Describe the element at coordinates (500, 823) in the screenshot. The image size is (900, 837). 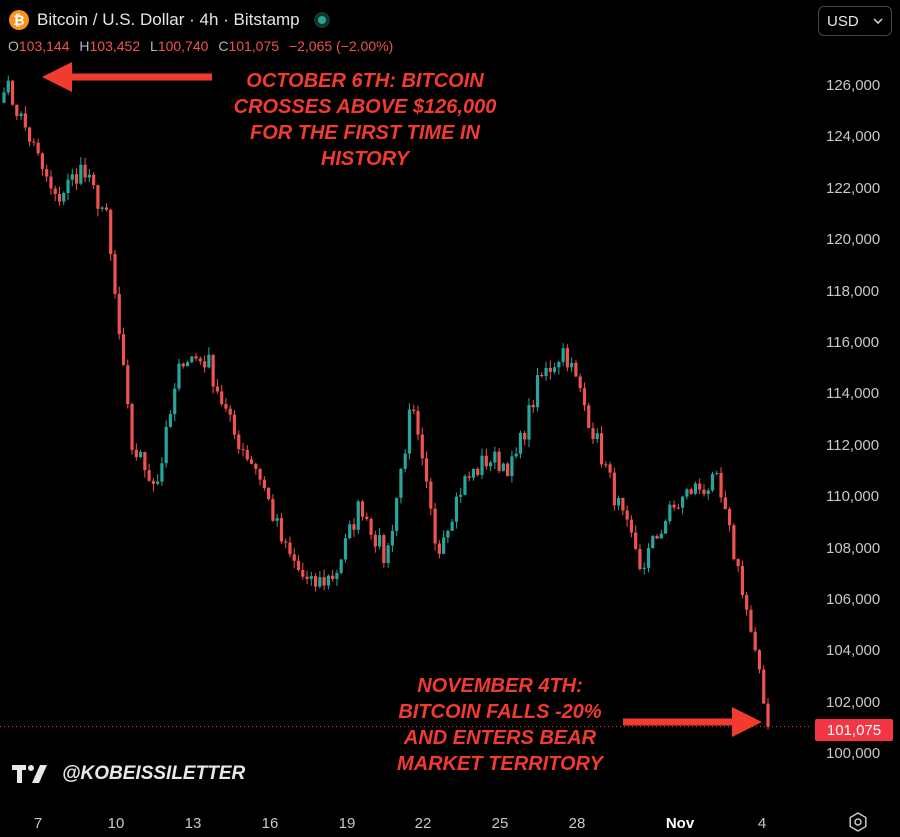
I see `x-tick-label: 25` at that location.